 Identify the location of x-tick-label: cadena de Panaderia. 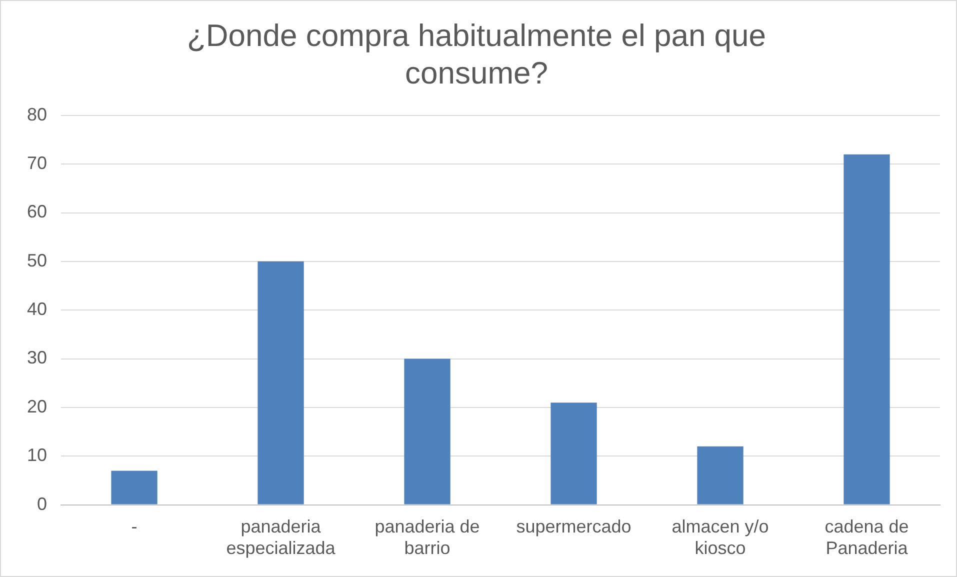
(866, 537).